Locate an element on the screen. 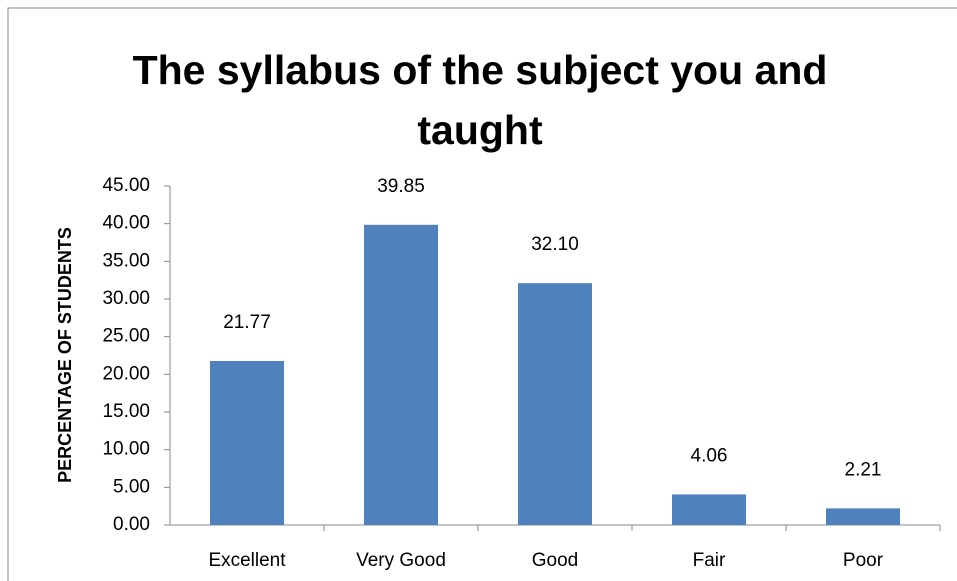 Image resolution: width=957 pixels, height=581 pixels. y-tick-label: 0.00 is located at coordinates (131, 524).